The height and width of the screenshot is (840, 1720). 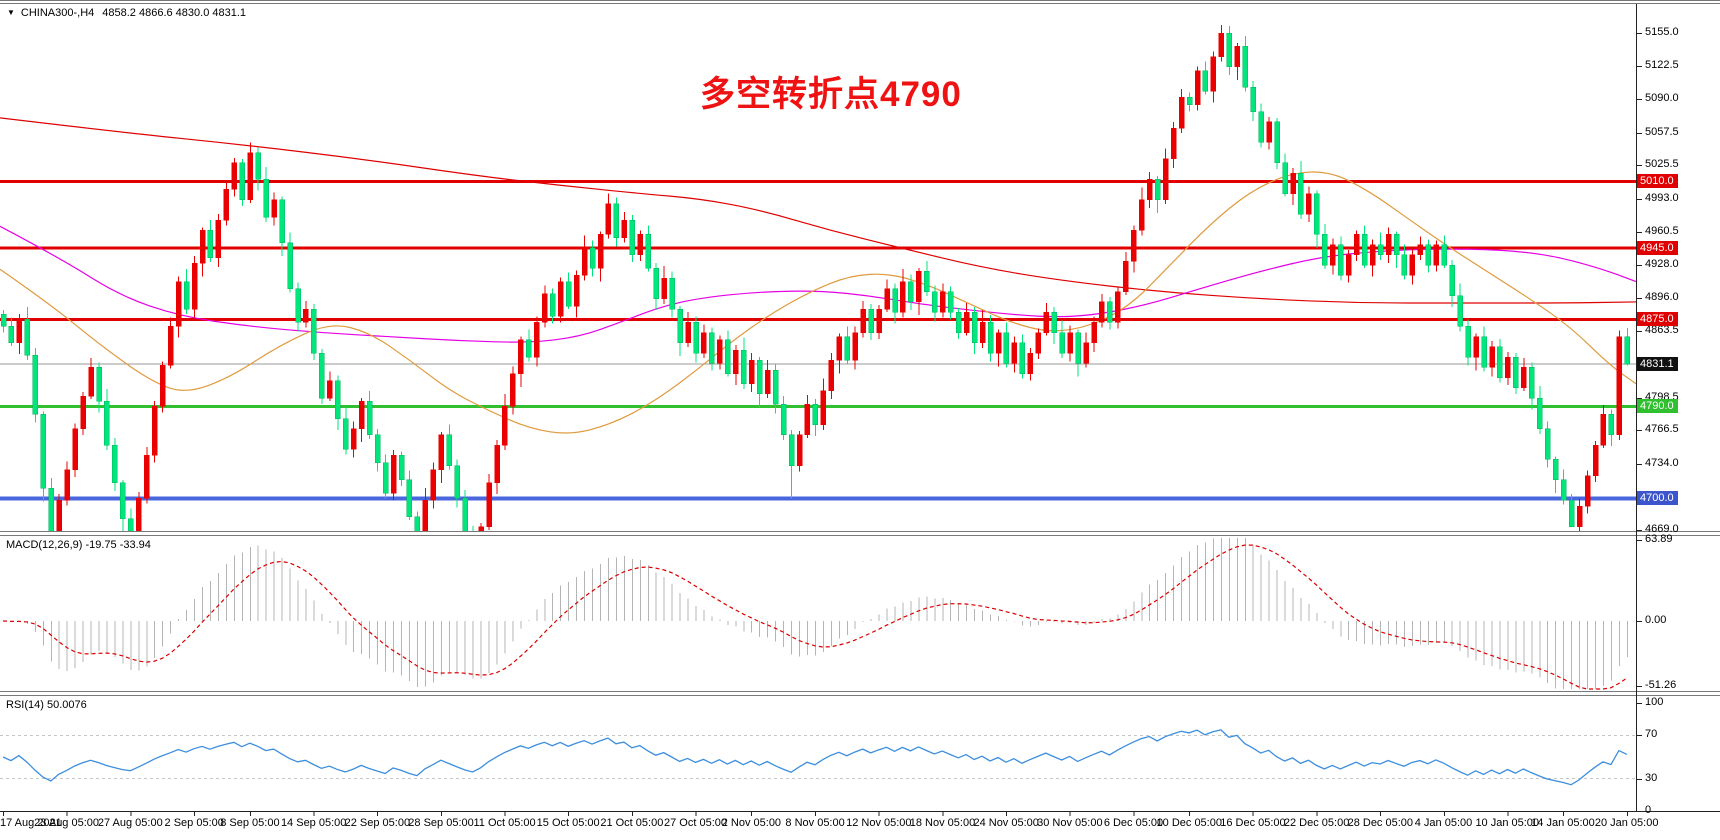 I want to click on axis-tick-label: 4669.0, so click(x=1662, y=529).